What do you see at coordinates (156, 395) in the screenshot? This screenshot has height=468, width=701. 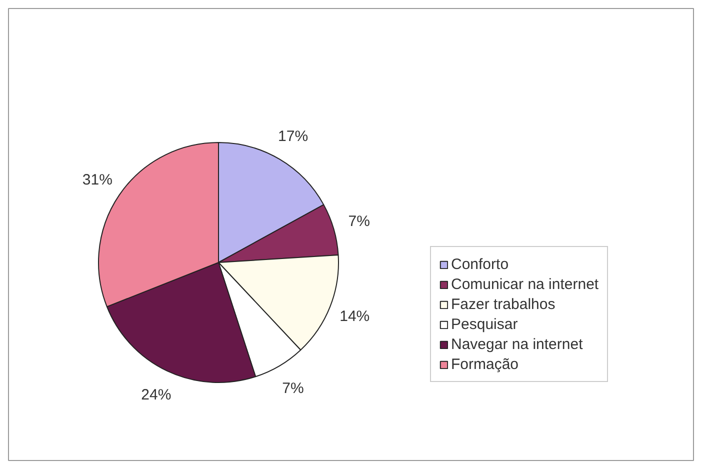 I see `data-label: 24%` at bounding box center [156, 395].